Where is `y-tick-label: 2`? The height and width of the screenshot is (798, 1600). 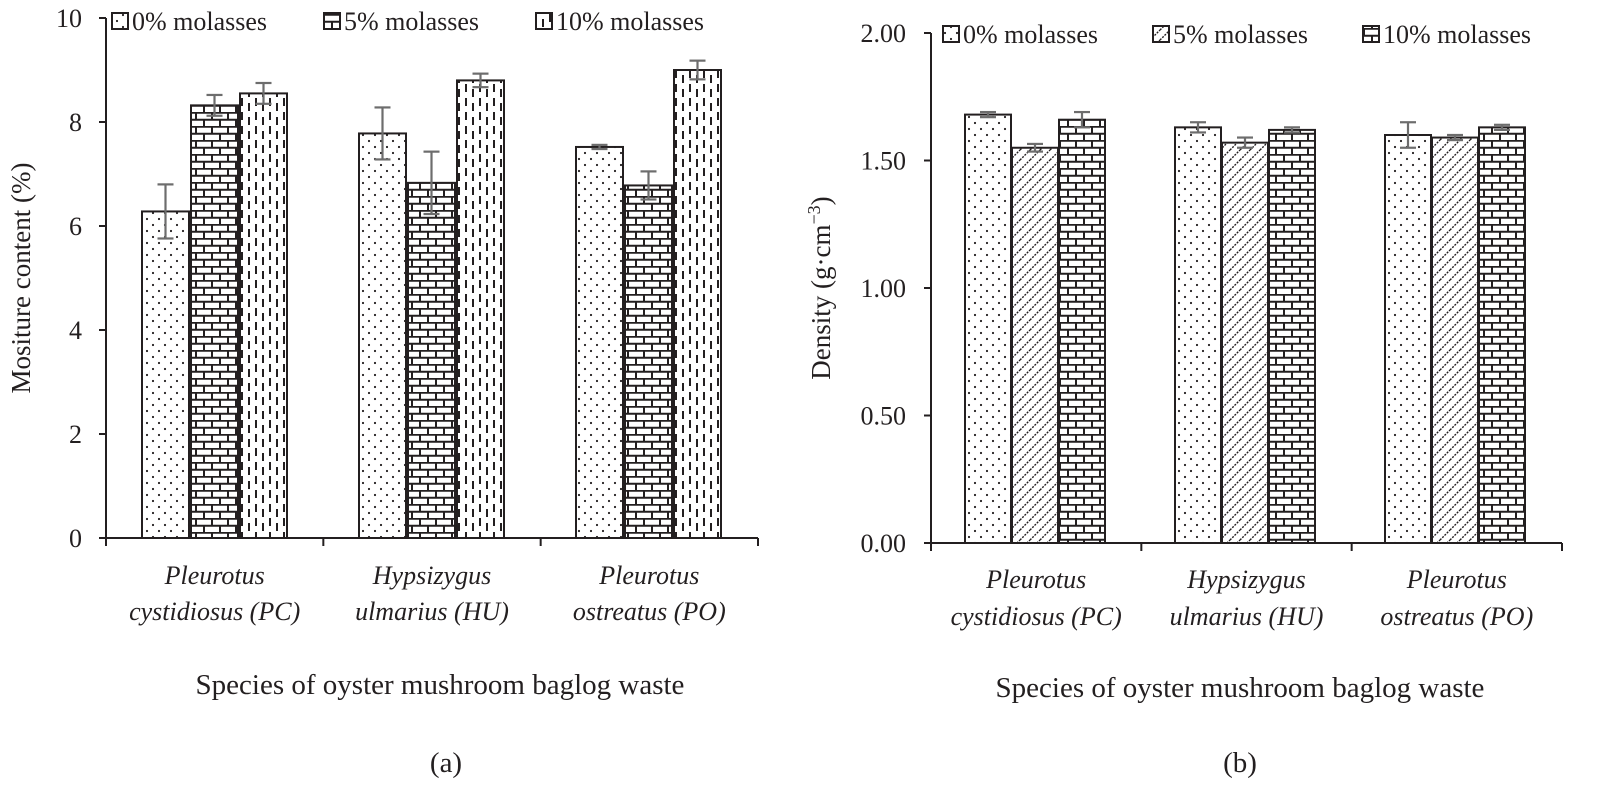
y-tick-label: 2 is located at coordinates (75, 434).